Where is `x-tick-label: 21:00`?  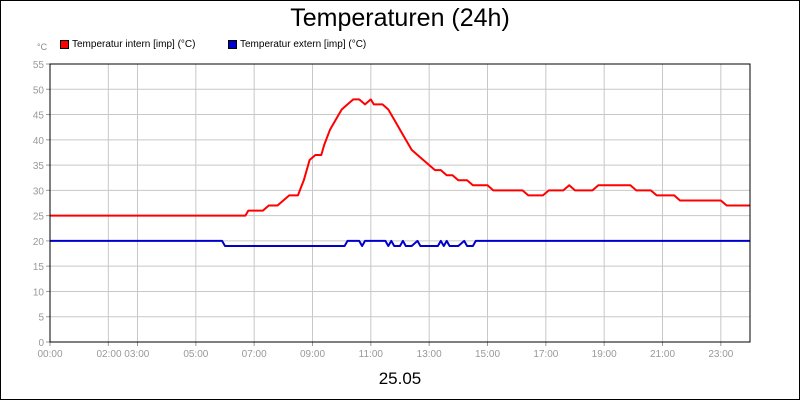 x-tick-label: 21:00 is located at coordinates (662, 354).